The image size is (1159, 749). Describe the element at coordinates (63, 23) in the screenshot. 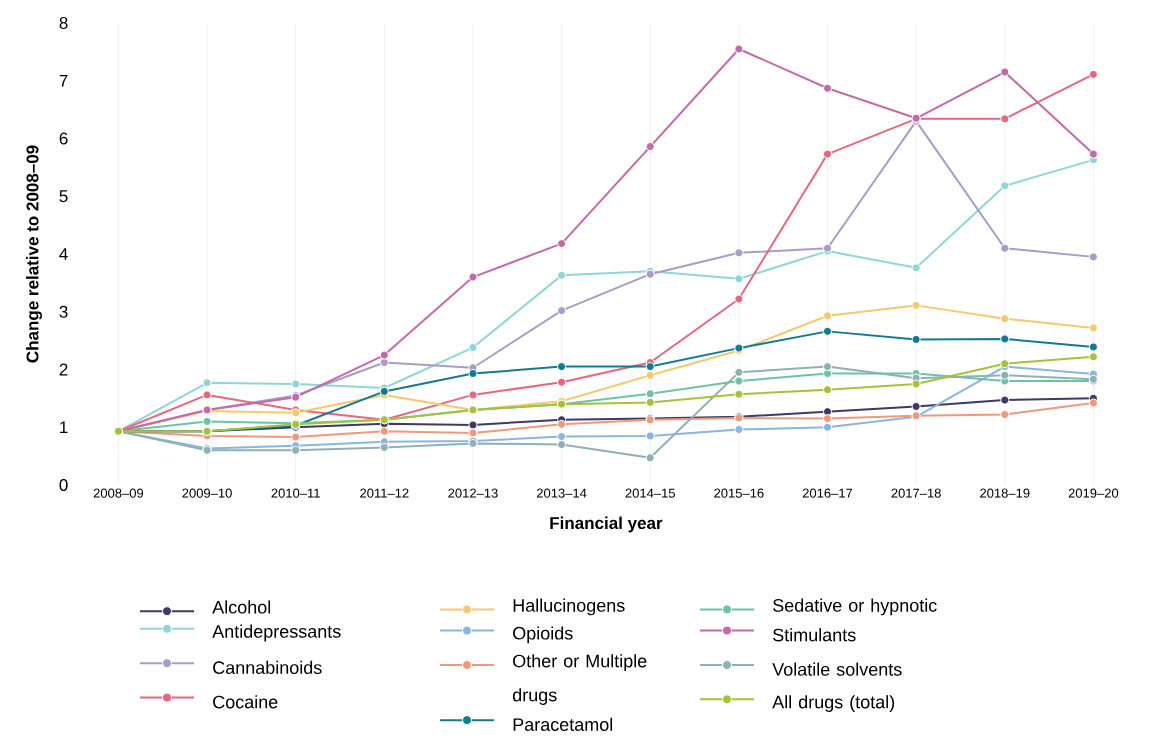

I see `y-tick-label: 8` at that location.